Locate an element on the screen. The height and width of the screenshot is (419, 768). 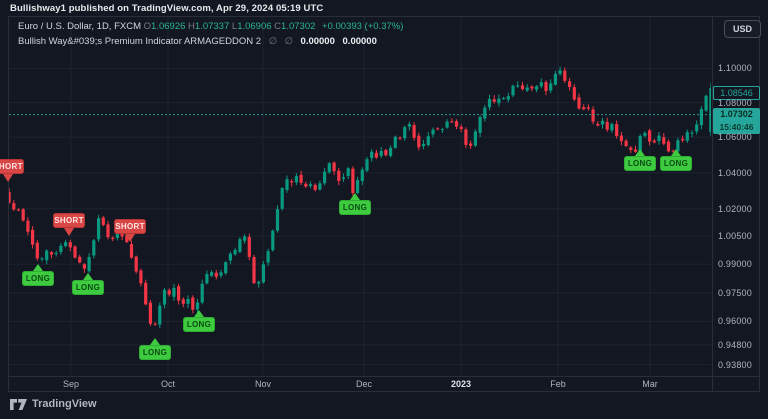
ohlc-open-value: 1.06926 is located at coordinates (168, 26).